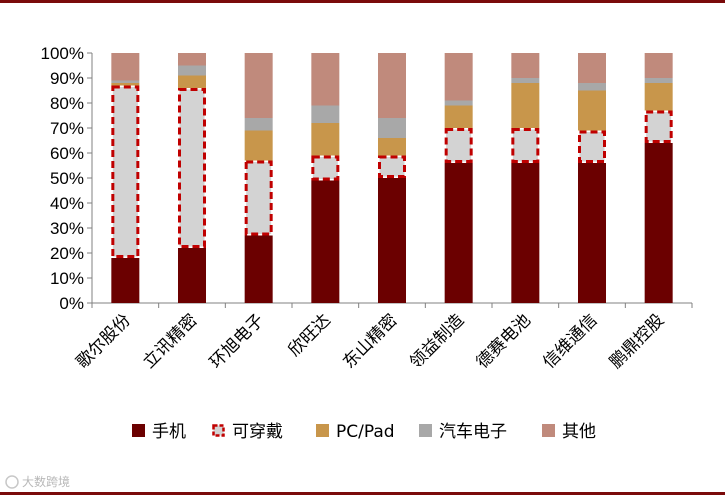 The width and height of the screenshot is (725, 497). I want to click on y-tick-label: 70%, so click(67, 128).